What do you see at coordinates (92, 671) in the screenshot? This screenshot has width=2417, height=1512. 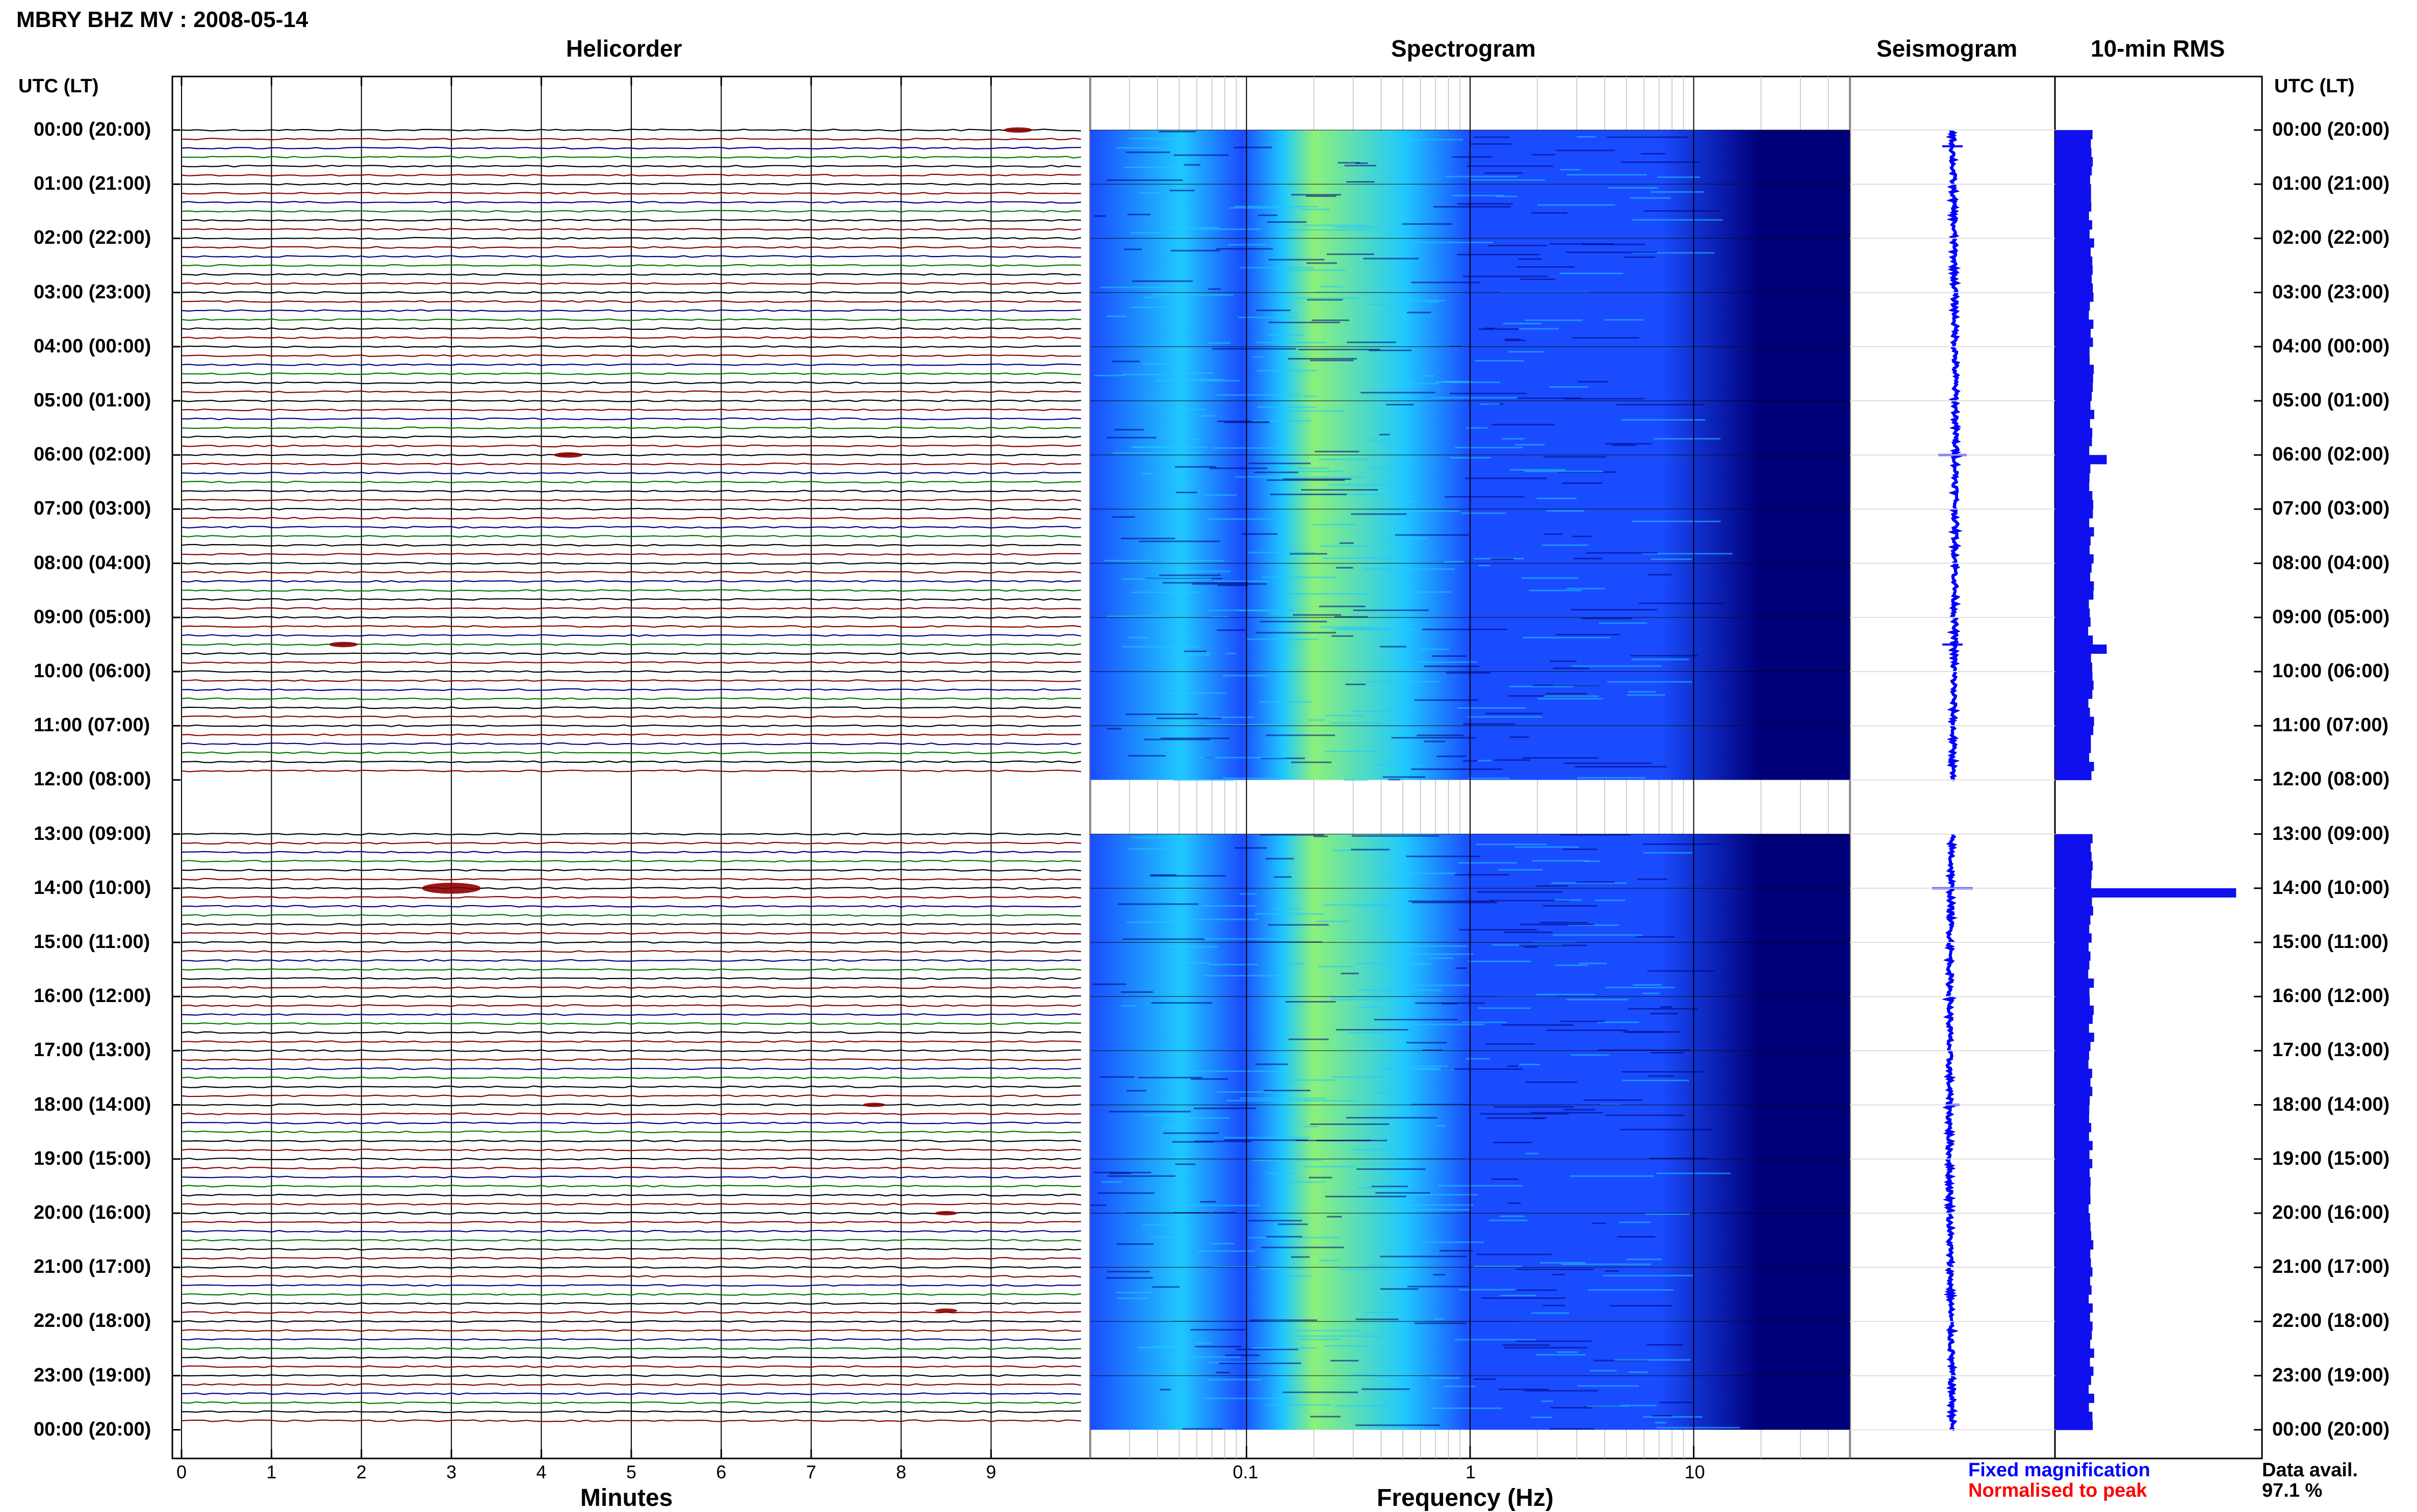 I see `time-label-left: 10:00 (06:00)` at bounding box center [92, 671].